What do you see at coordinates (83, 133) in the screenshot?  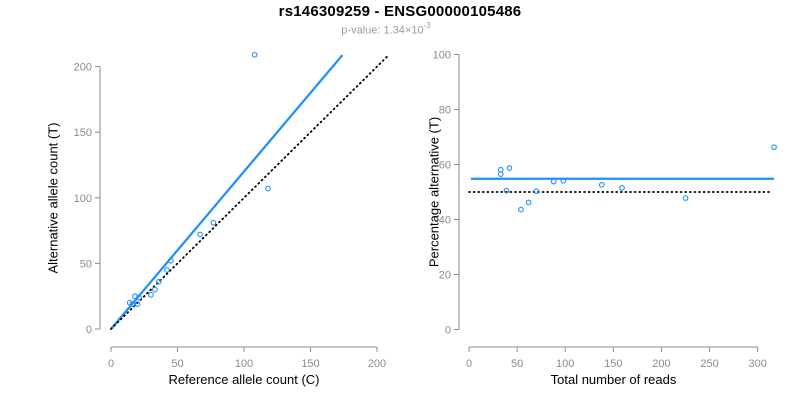 I see `y-tick-label: 150` at bounding box center [83, 133].